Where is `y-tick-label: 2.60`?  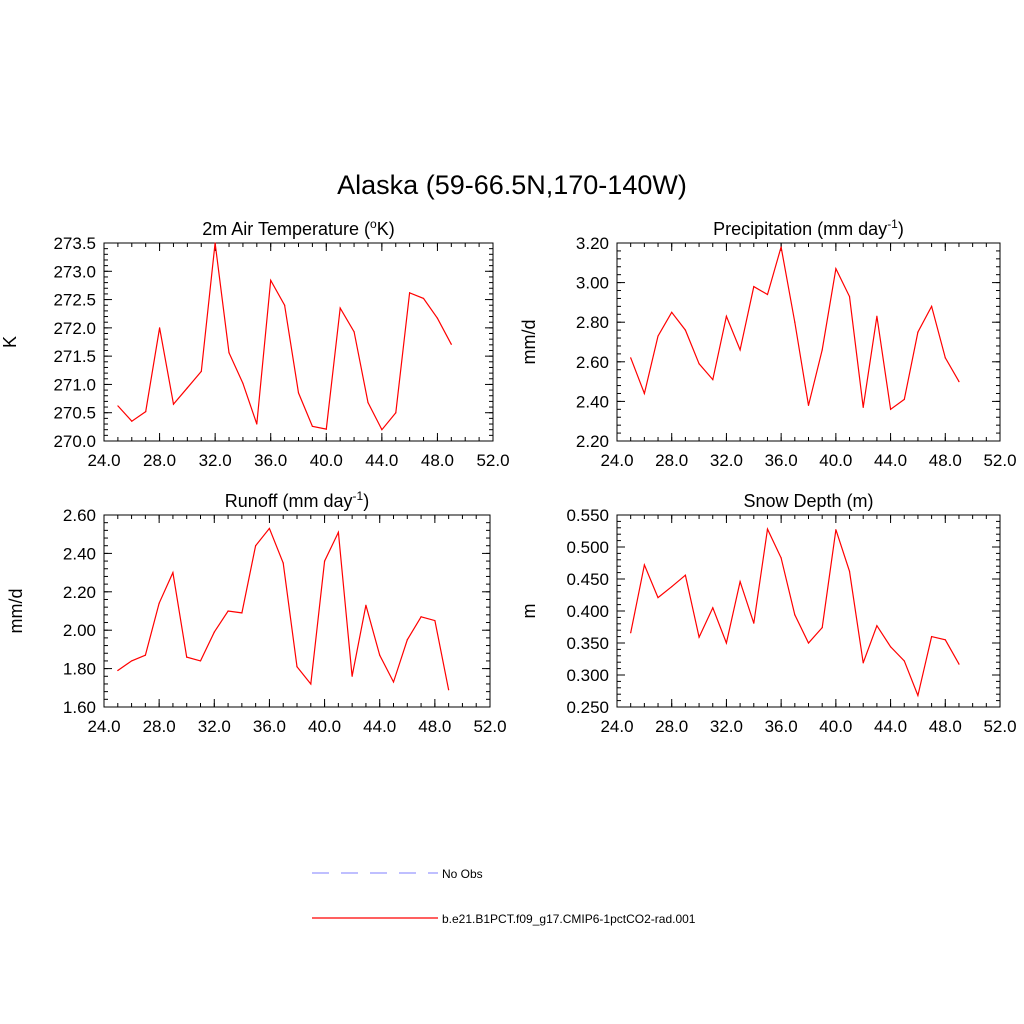
y-tick-label: 2.60 is located at coordinates (592, 362).